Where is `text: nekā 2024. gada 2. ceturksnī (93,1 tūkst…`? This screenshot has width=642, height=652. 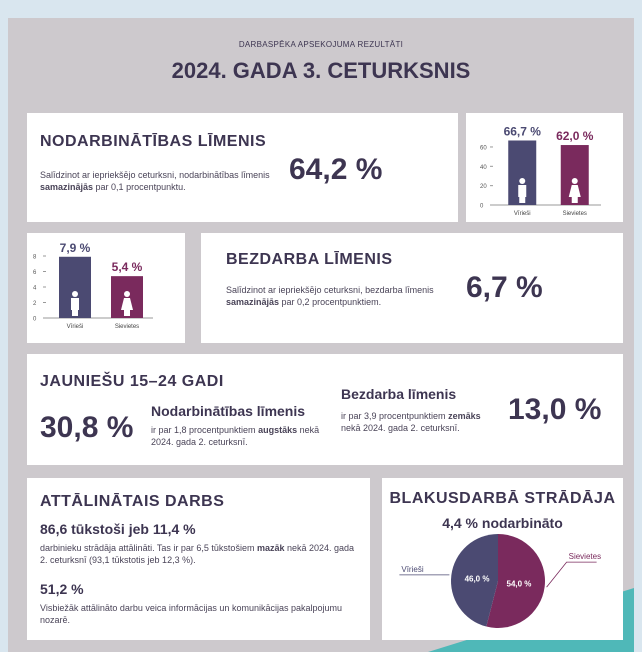 text: nekā 2024. gada 2. ceturksnī (93,1 tūkst… is located at coordinates (197, 554).